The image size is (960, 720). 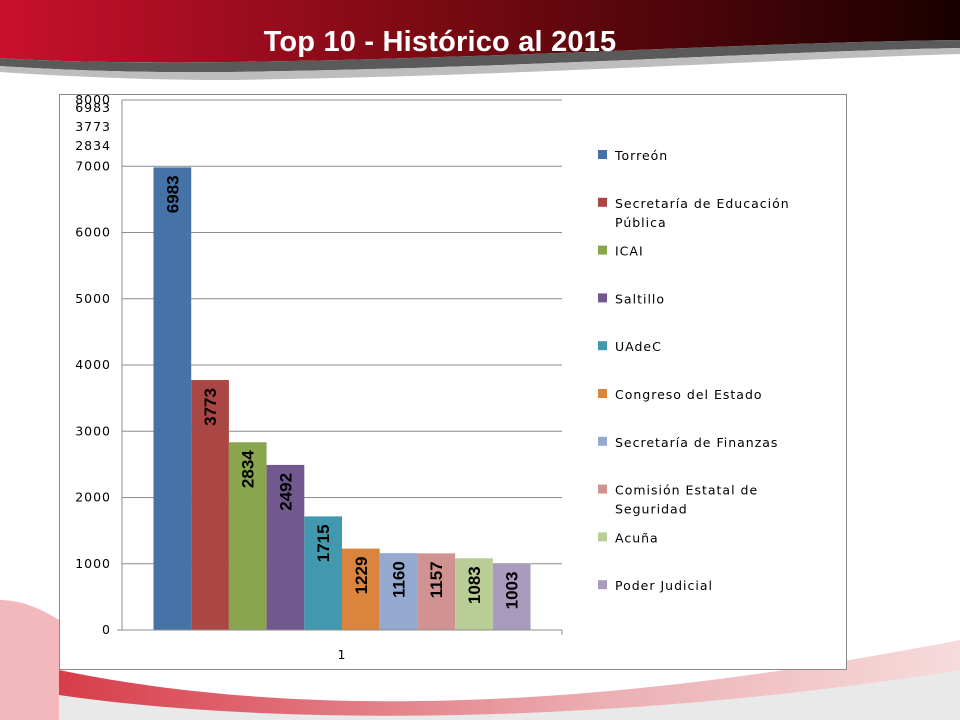 What do you see at coordinates (641, 155) in the screenshot?
I see `legend-label: Torreón` at bounding box center [641, 155].